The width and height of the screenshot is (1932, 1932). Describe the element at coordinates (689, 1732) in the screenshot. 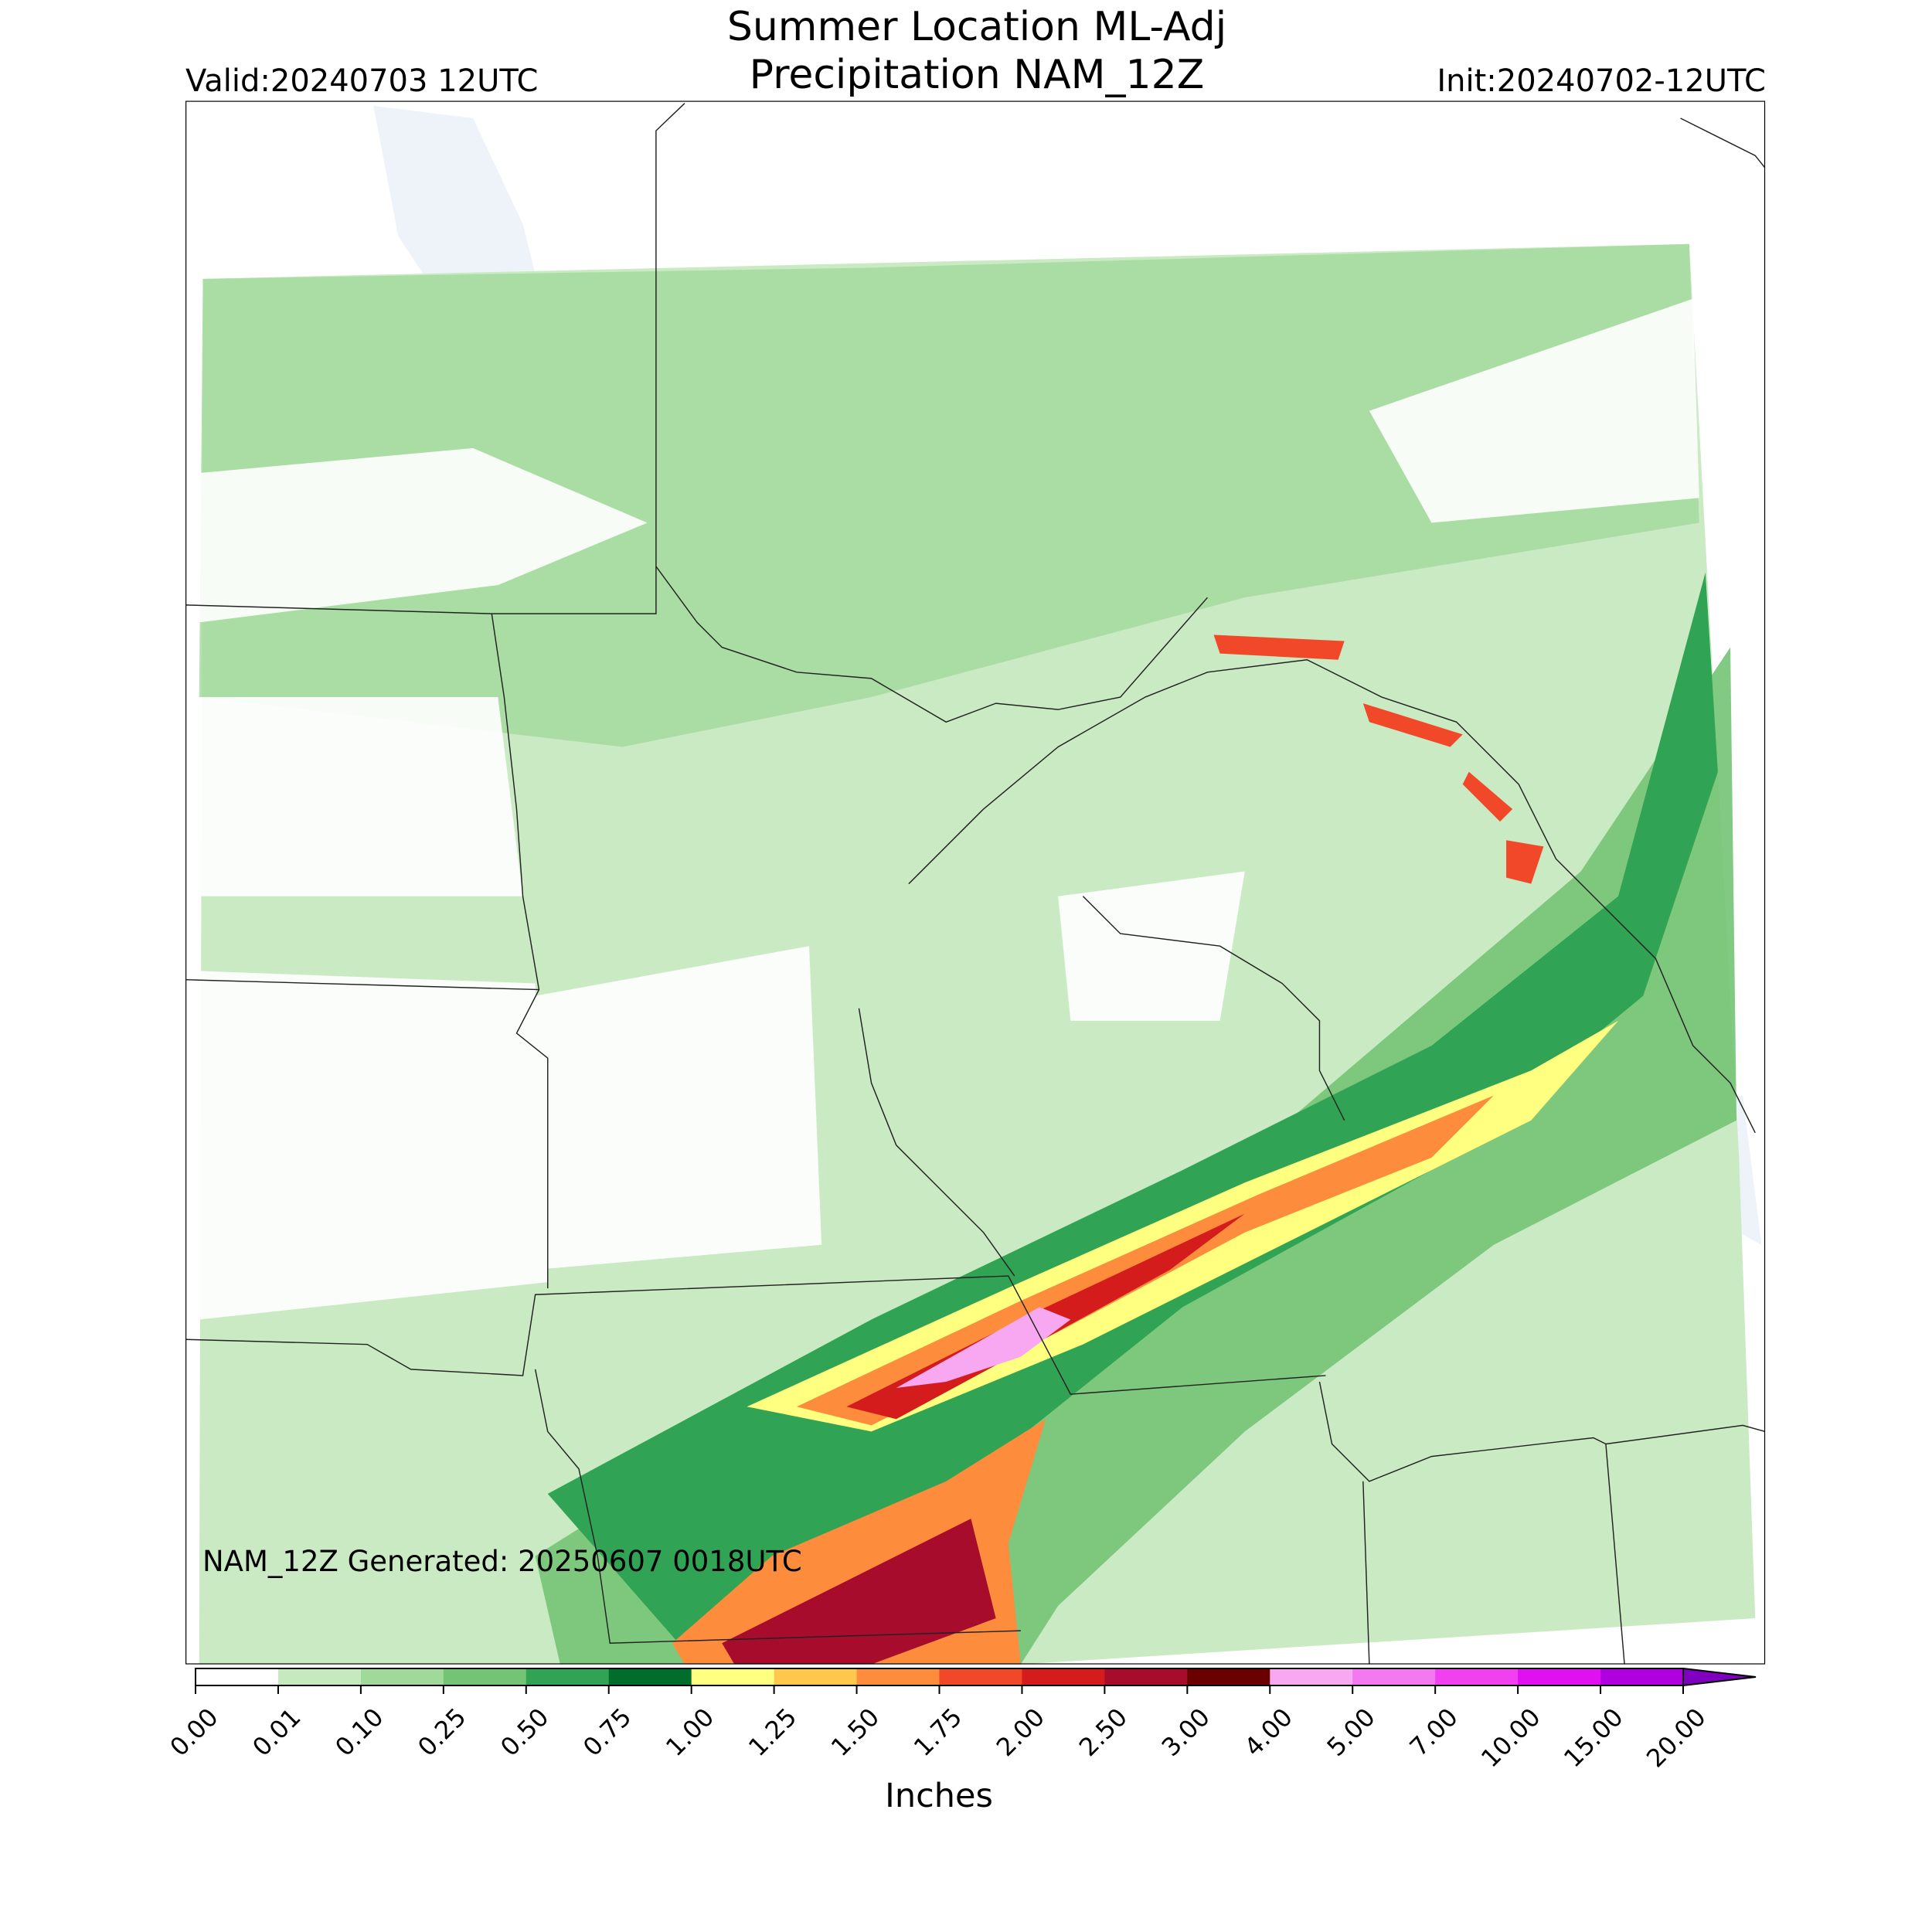

I see `colorbar-tick-label: 1.00` at that location.